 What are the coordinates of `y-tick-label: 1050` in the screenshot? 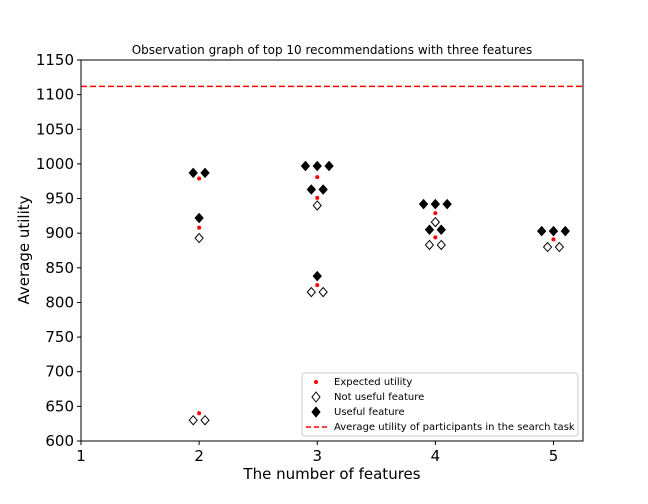 It's located at (55, 129).